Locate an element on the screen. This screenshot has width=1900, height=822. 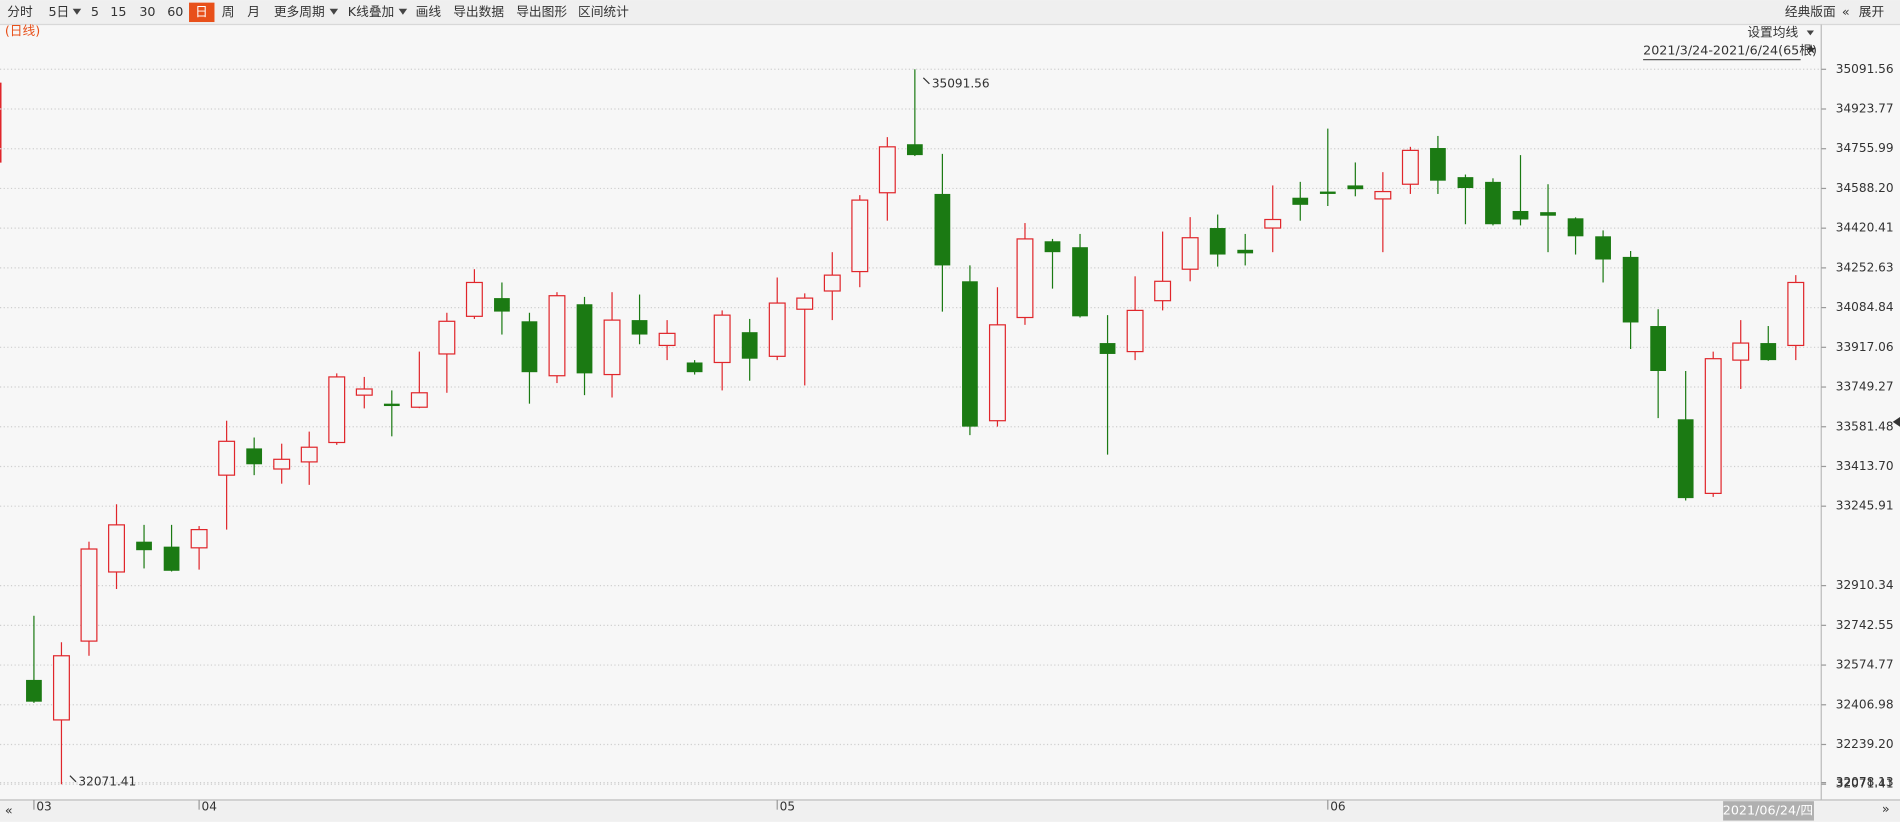
y-tick-label: 32406.98 is located at coordinates (1865, 704).